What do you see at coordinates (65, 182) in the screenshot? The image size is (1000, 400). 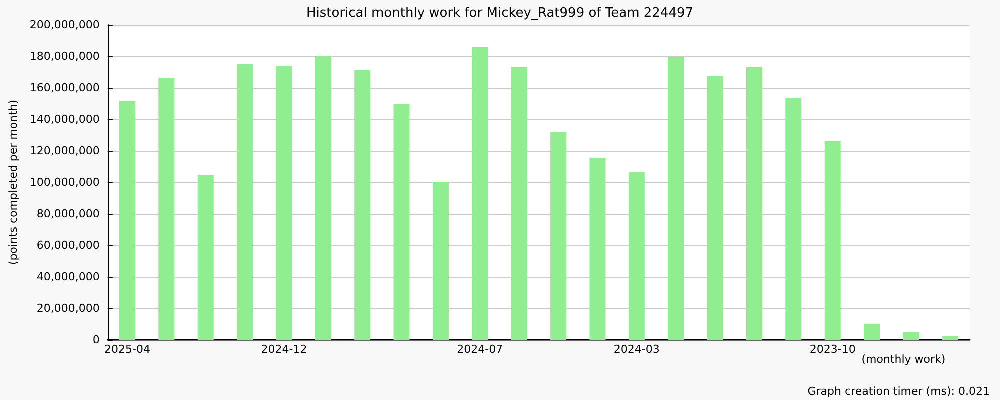 I see `y-tick-label: 100,000,000` at bounding box center [65, 182].